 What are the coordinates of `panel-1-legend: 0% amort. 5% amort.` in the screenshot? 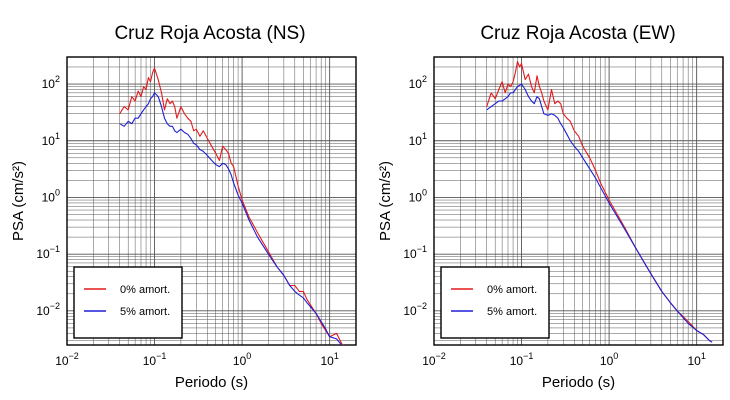 It's located at (128, 302).